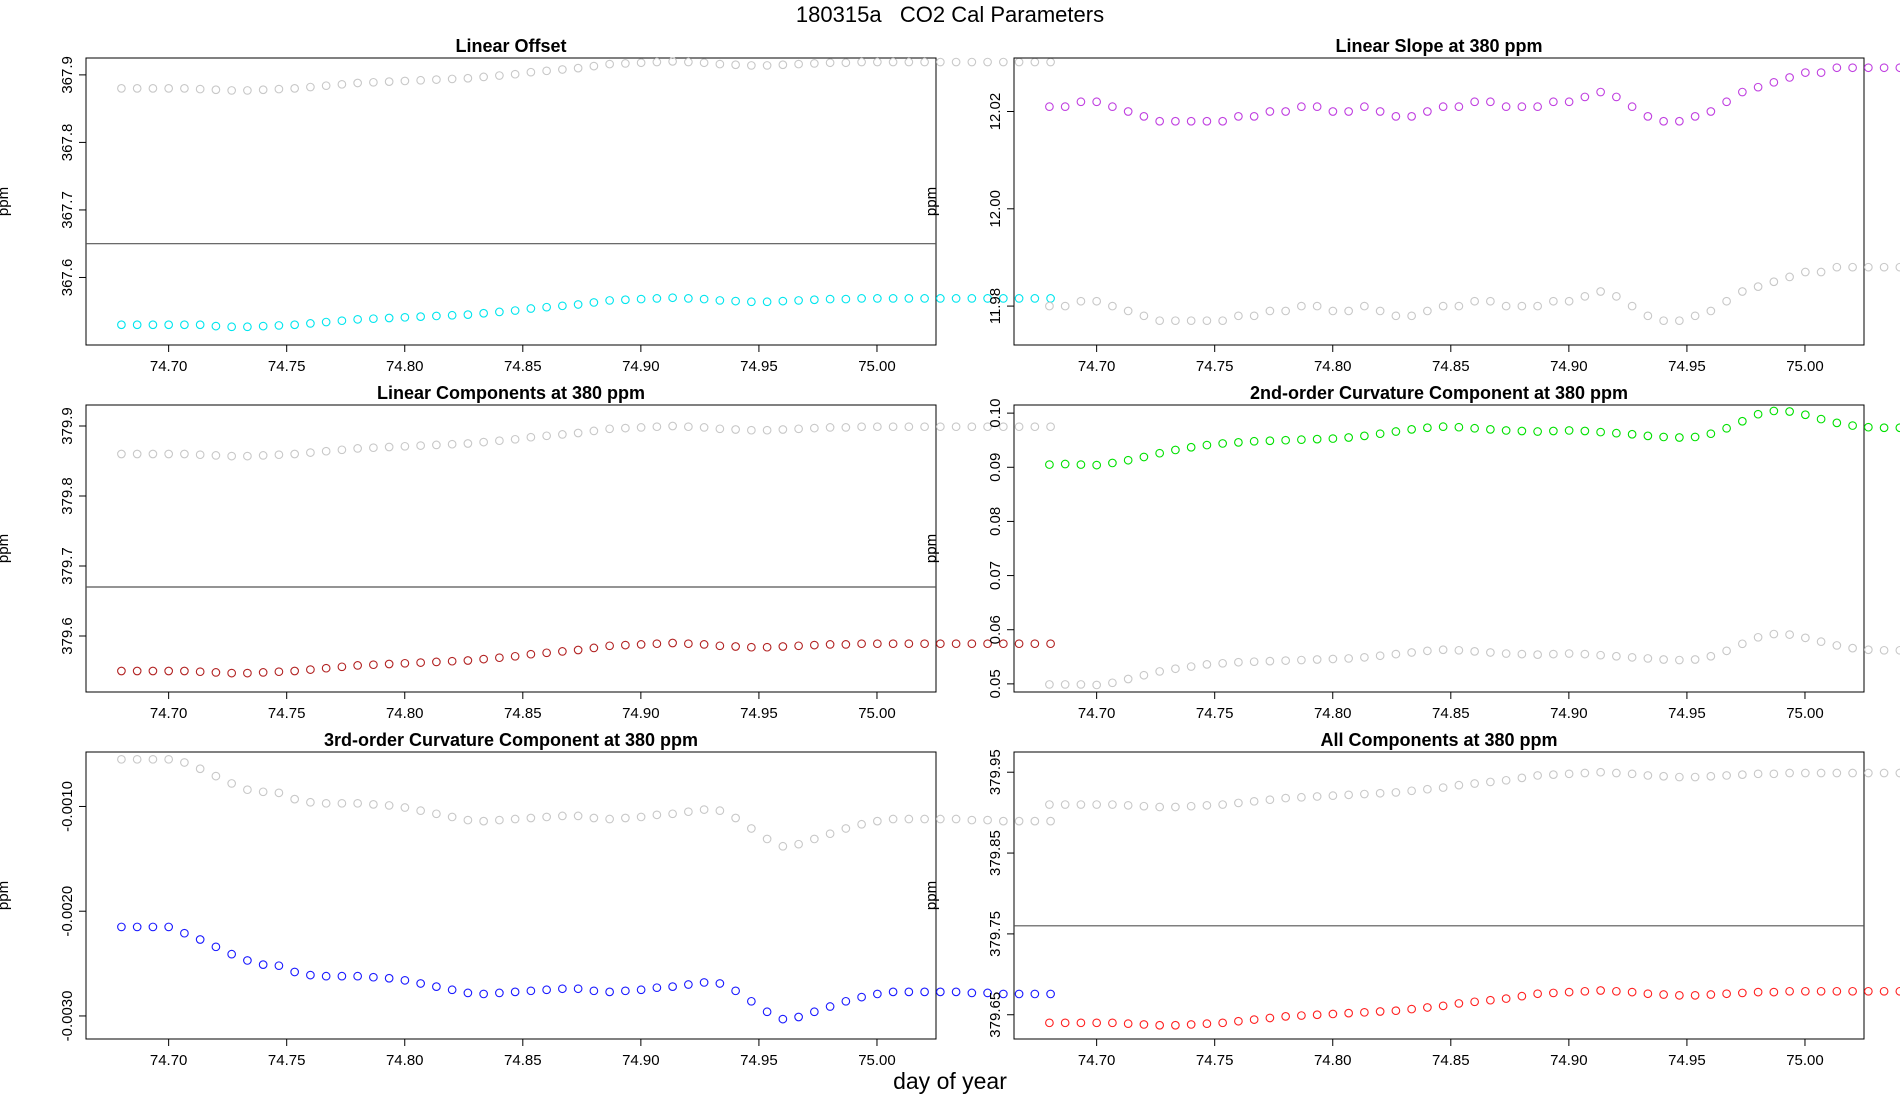  Describe the element at coordinates (1333, 1060) in the screenshot. I see `x-tick-label: 74.80` at that location.